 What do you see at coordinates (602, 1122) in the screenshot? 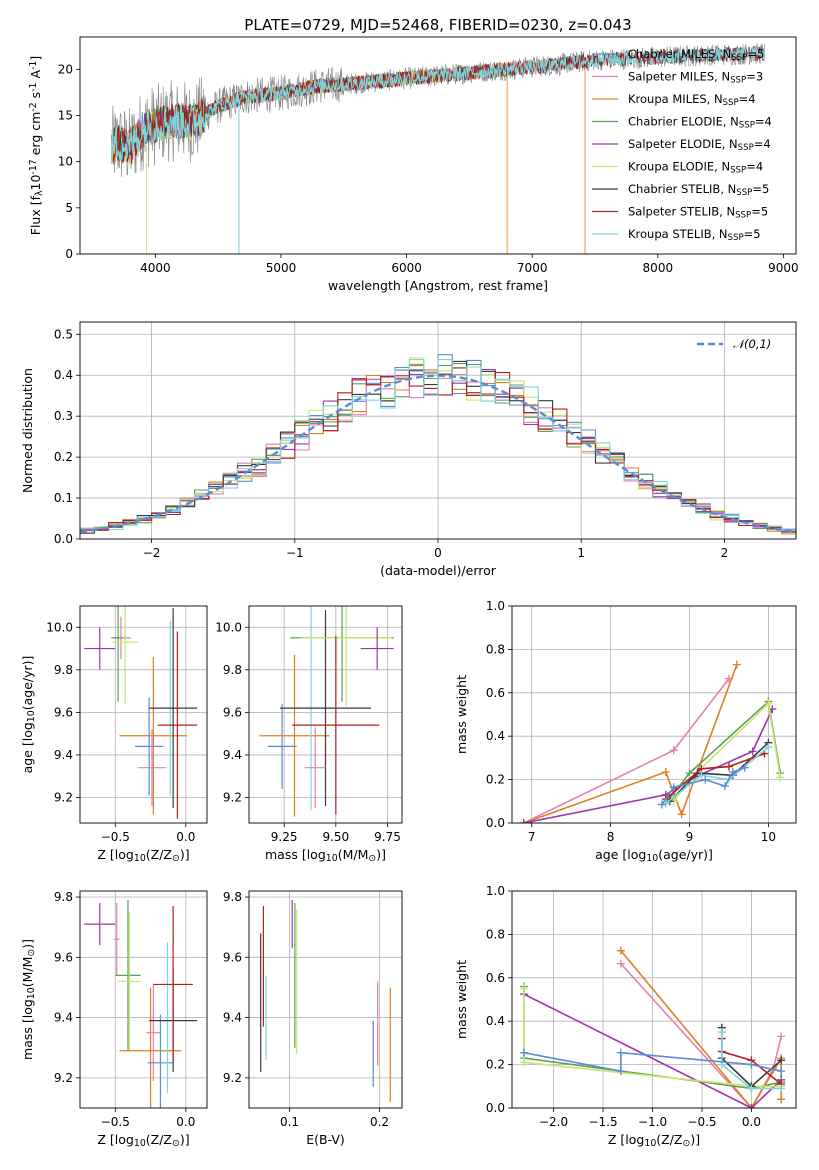
I see `x-tick-label: −1.5` at bounding box center [602, 1122].